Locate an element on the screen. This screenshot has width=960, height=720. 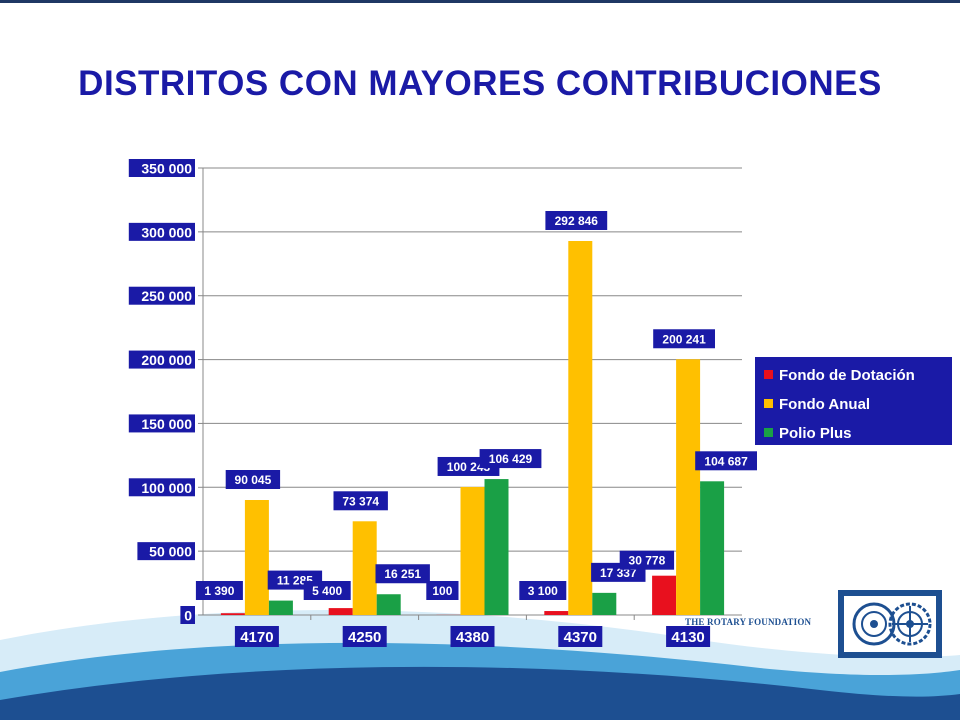
y-tick-label: 350 000 is located at coordinates (166, 169).